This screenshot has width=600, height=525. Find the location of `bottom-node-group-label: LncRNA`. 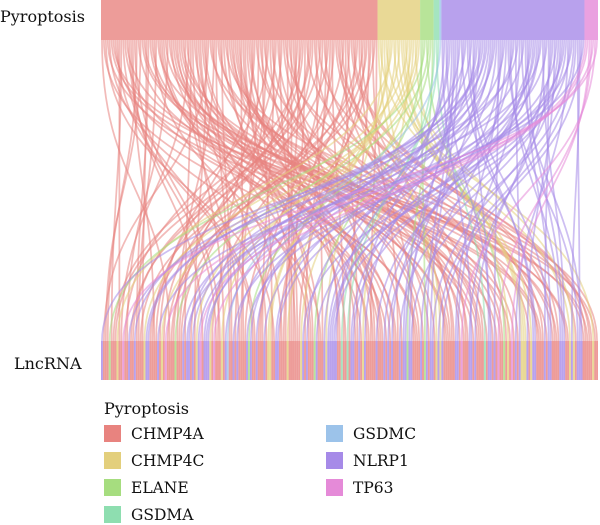

bottom-node-group-label: LncRNA is located at coordinates (48, 363).